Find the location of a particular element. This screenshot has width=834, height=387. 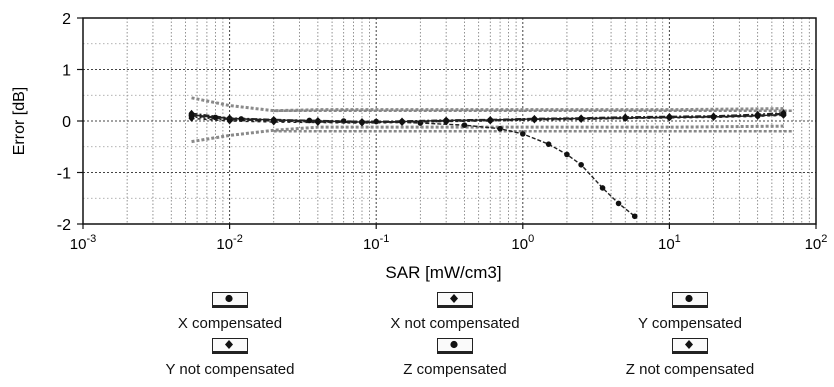

legend-item-z-not-compensated: Z not compensated is located at coordinates (690, 358).